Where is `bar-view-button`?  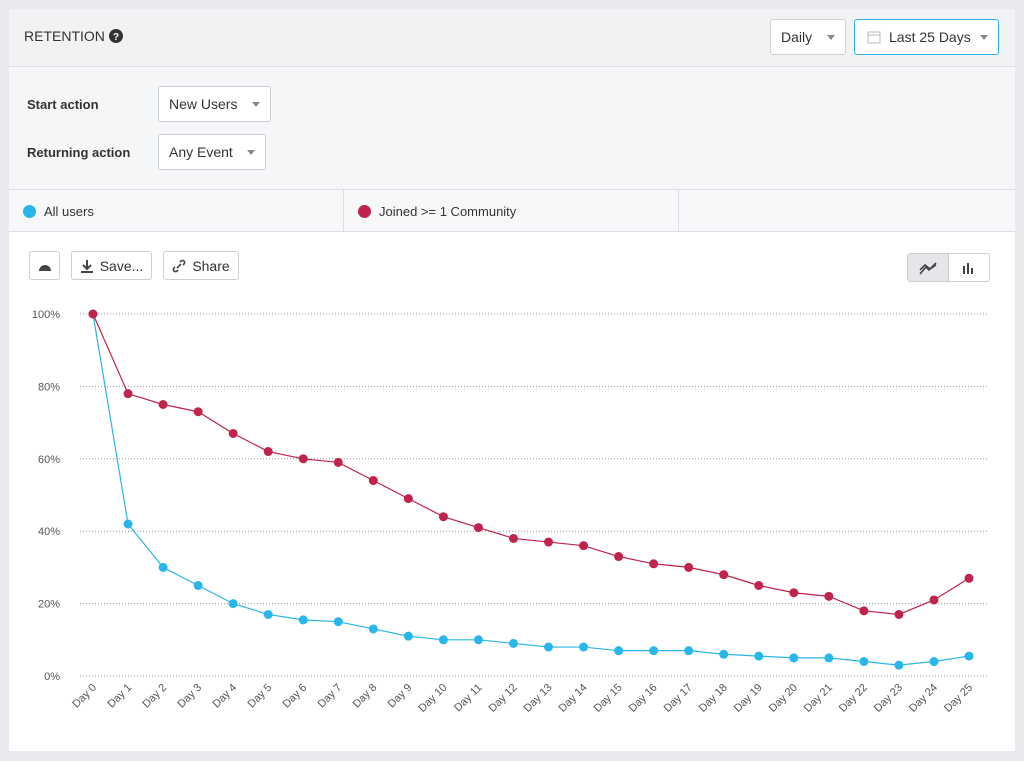 bar-view-button is located at coordinates (969, 267).